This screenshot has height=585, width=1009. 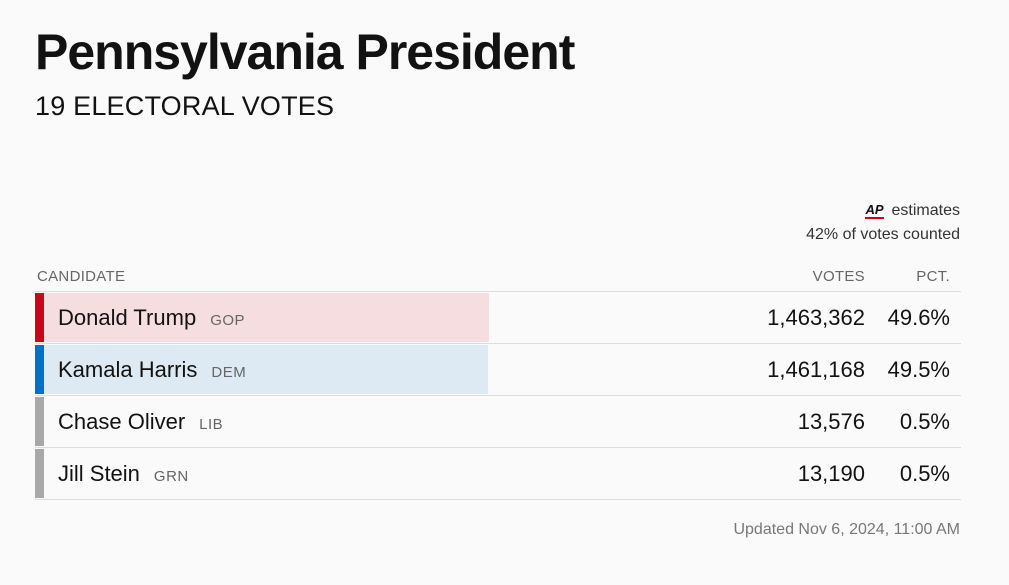 What do you see at coordinates (99, 473) in the screenshot?
I see `candidate-name: Jill Stein` at bounding box center [99, 473].